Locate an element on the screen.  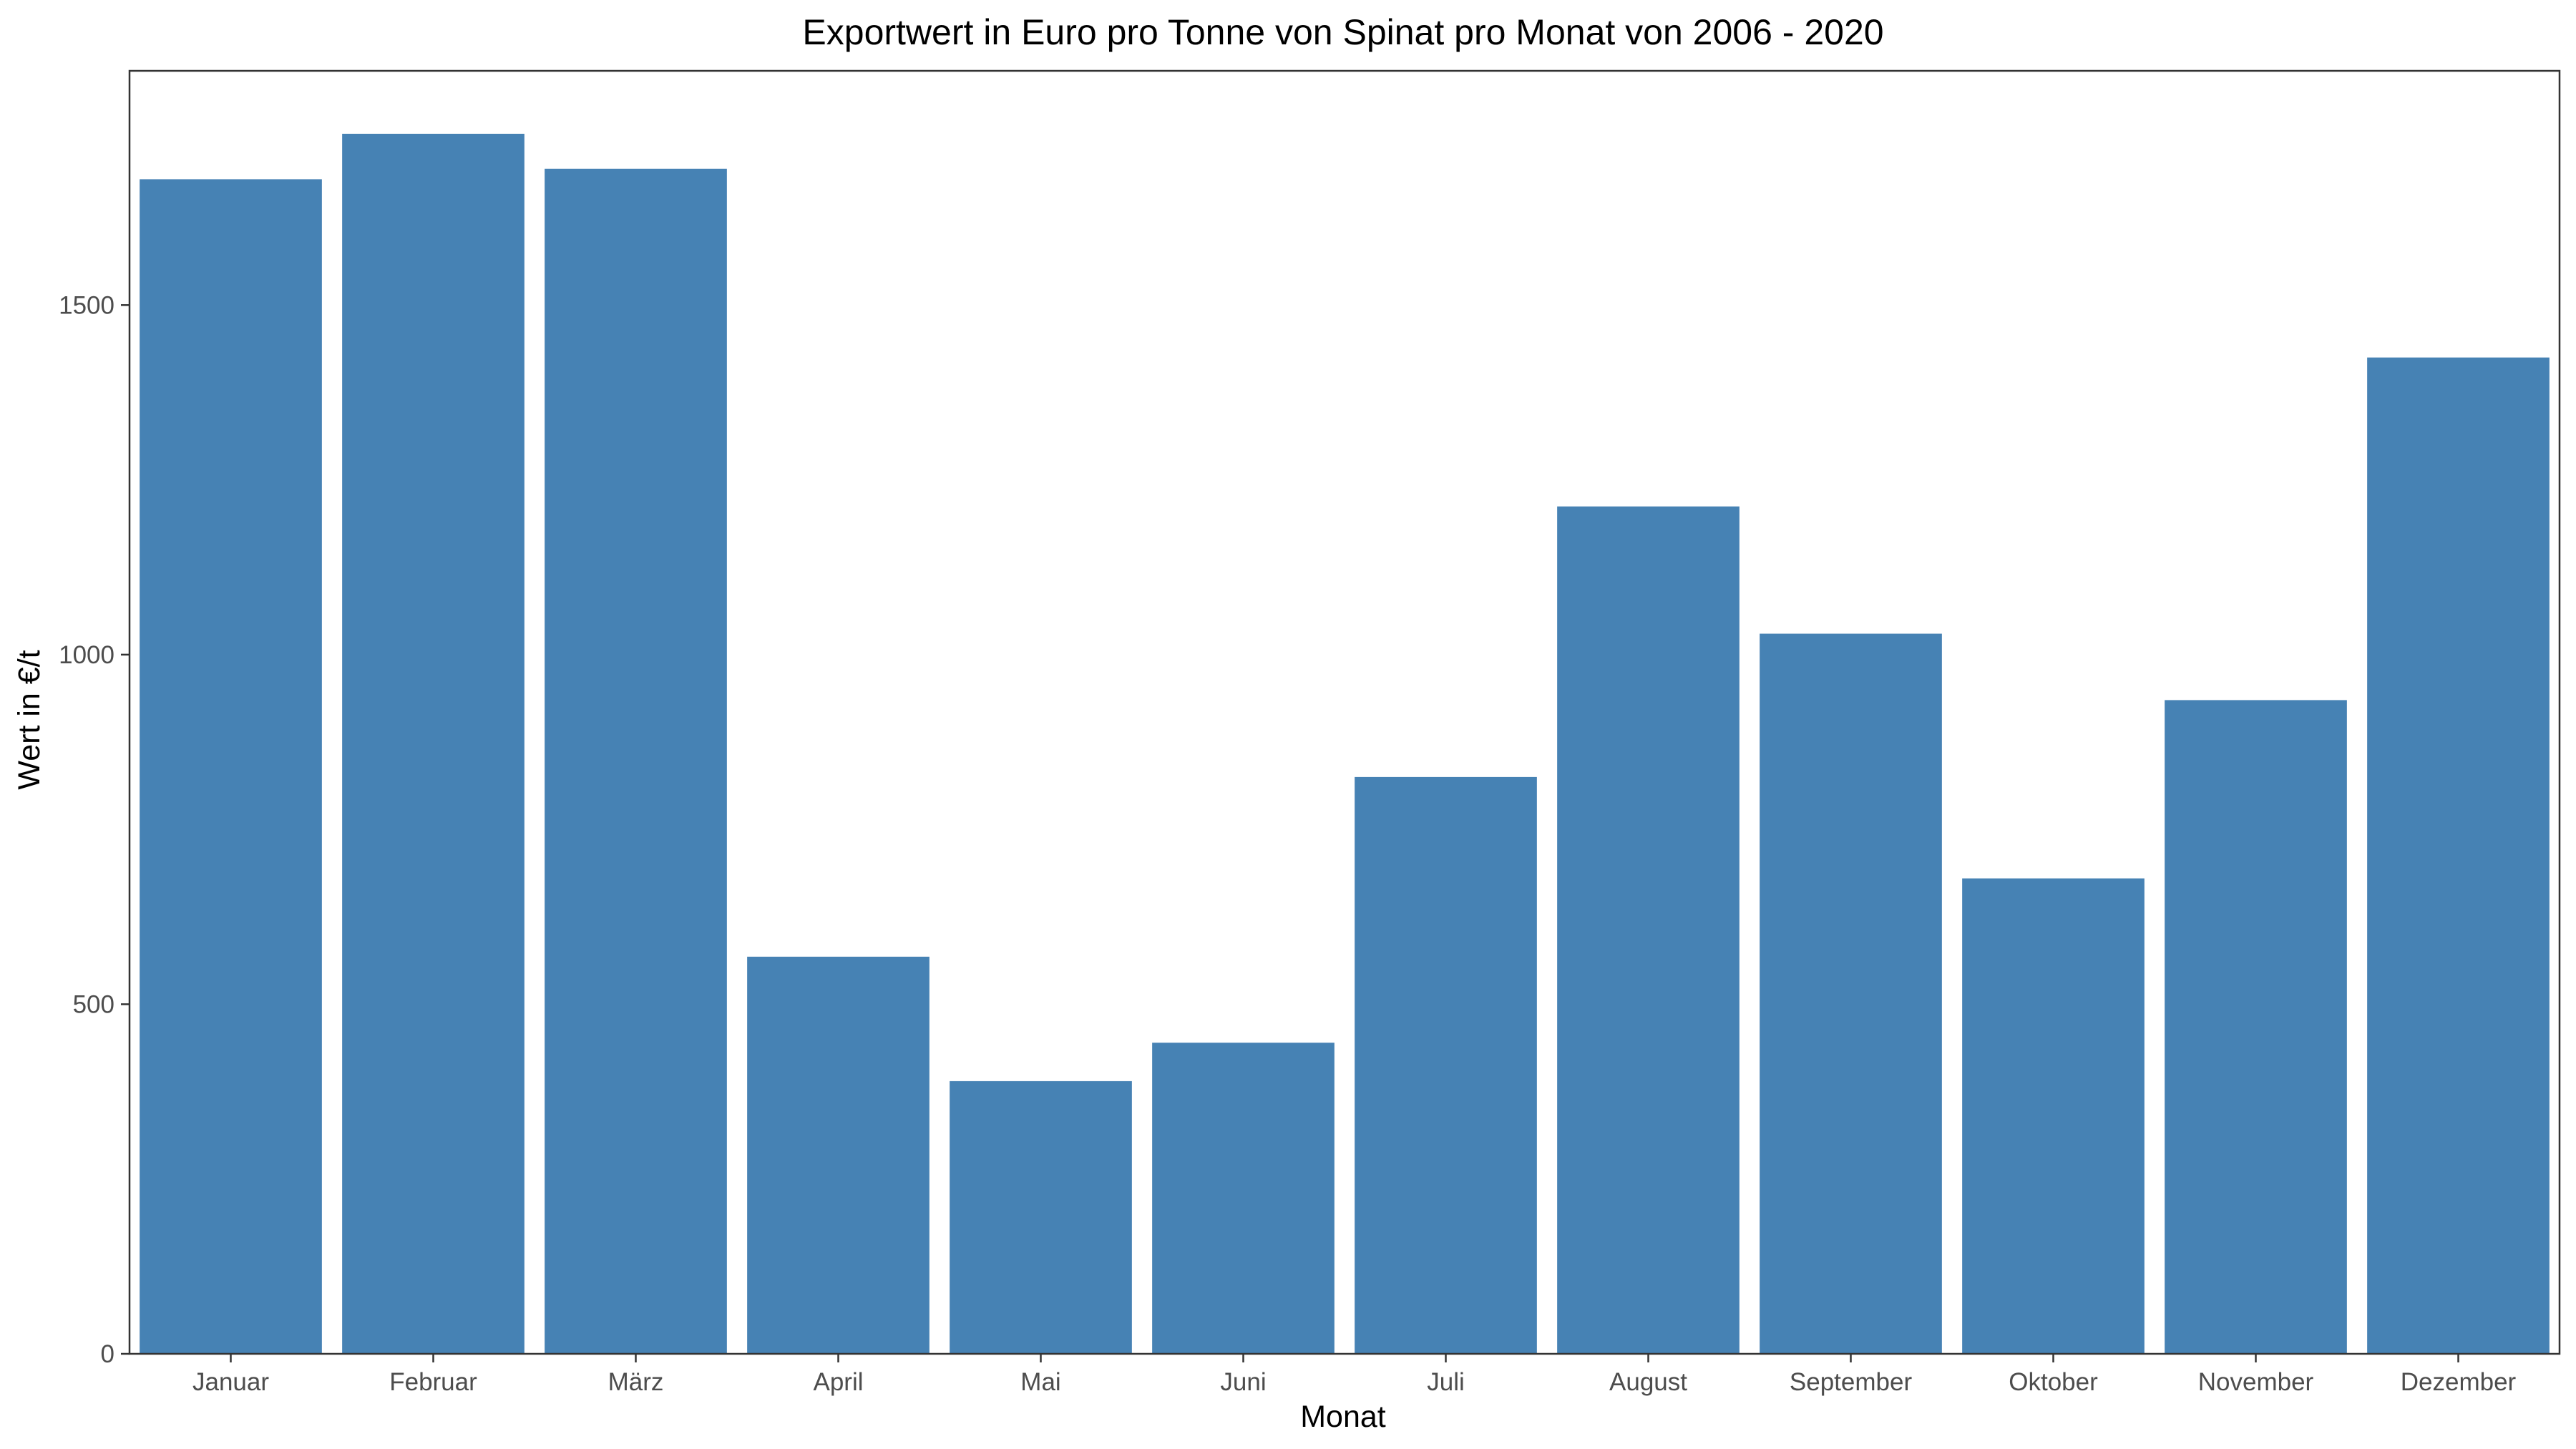
x-tick-label: September is located at coordinates (1851, 1382).